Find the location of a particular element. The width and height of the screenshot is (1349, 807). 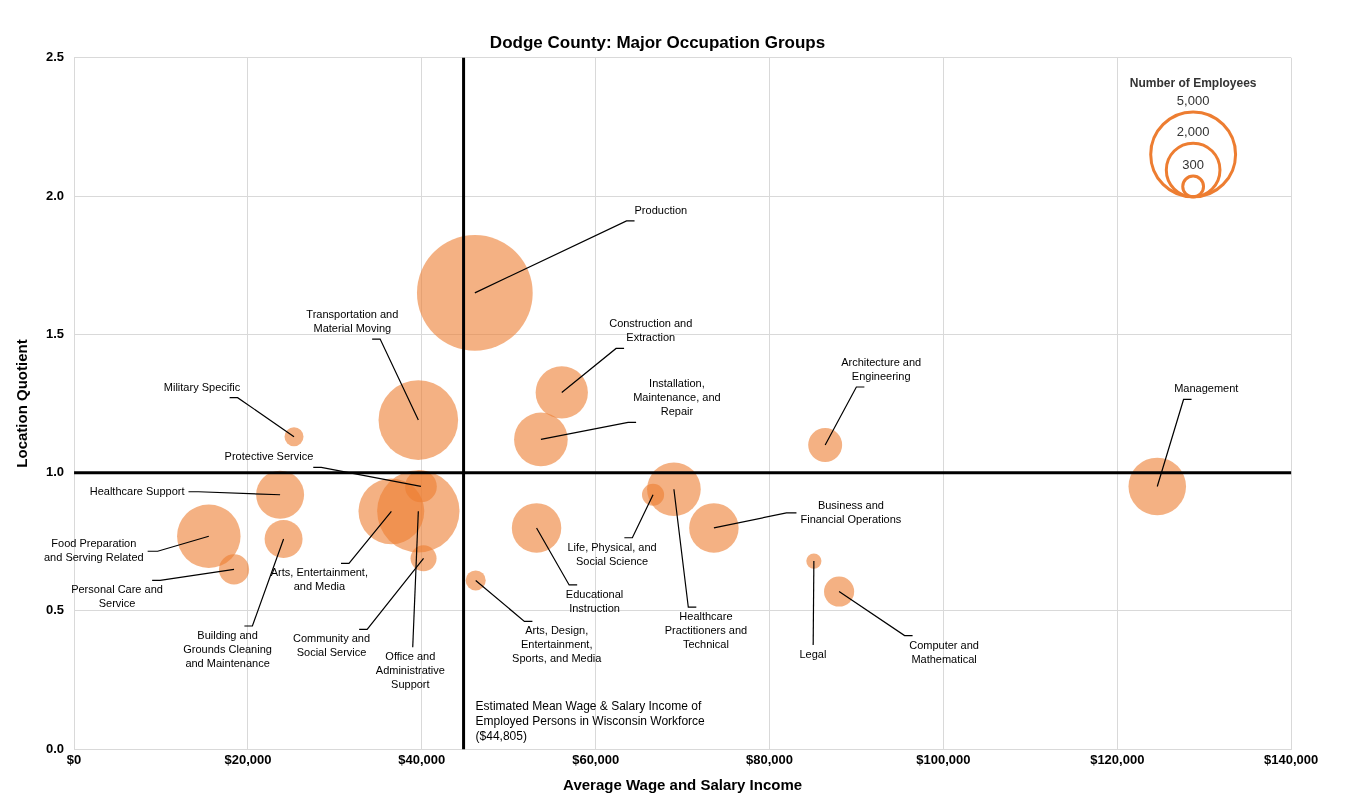

annotation: Food Preparation and Serving Related is located at coordinates (93, 550).